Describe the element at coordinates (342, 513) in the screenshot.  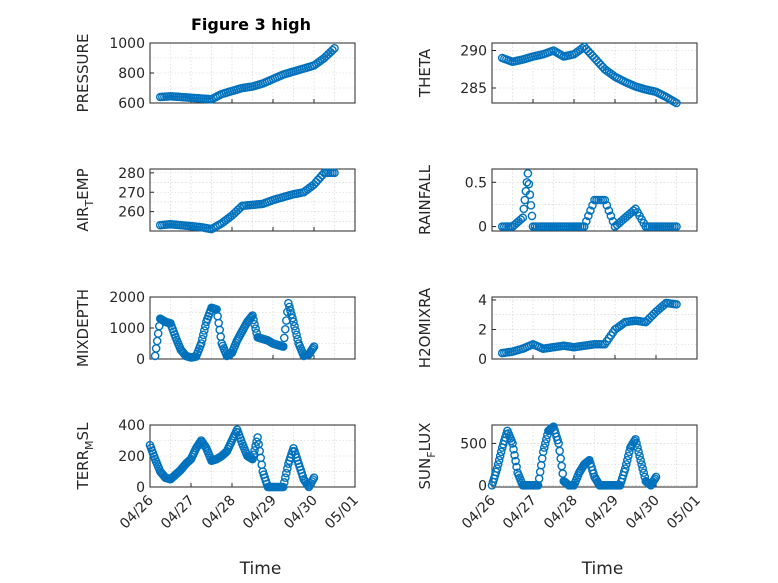
I see `x-tick-label: 05/01` at that location.